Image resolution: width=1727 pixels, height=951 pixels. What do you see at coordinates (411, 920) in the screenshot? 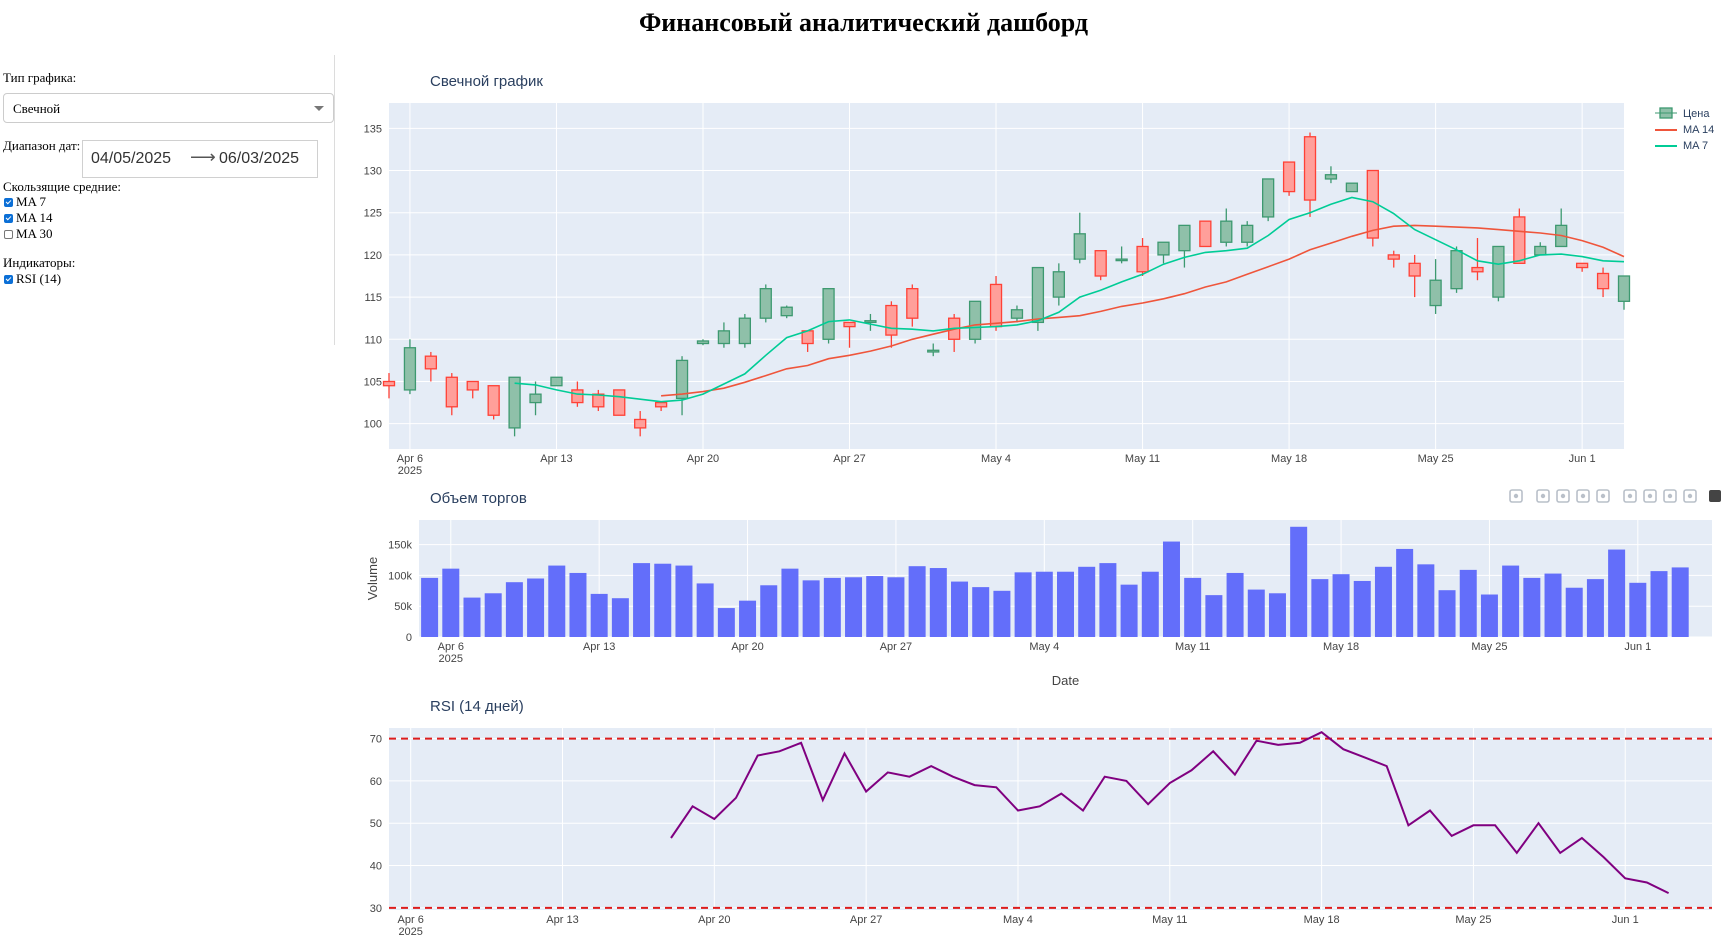
I see `rsi-x-tick-label: Apr 6` at bounding box center [411, 920].